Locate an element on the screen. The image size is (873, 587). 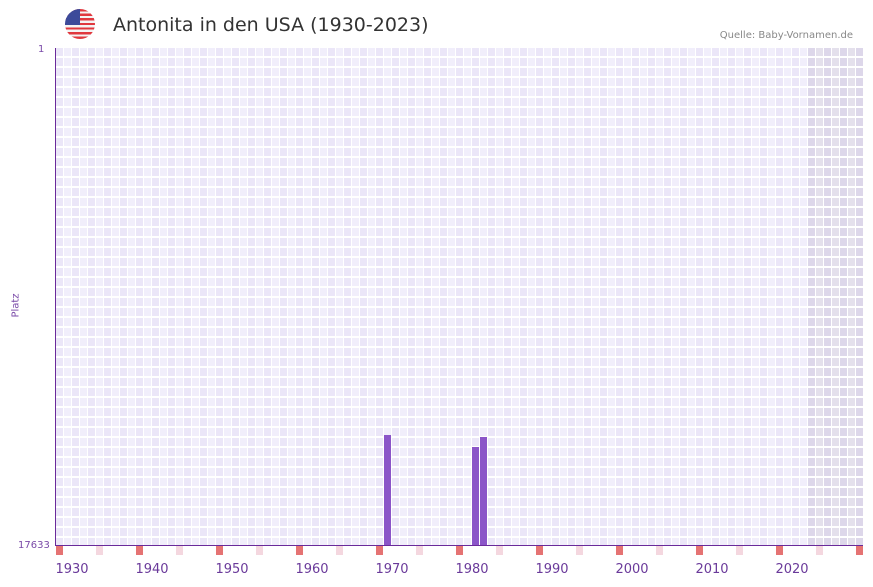
y-axis is located at coordinates (55, 297).